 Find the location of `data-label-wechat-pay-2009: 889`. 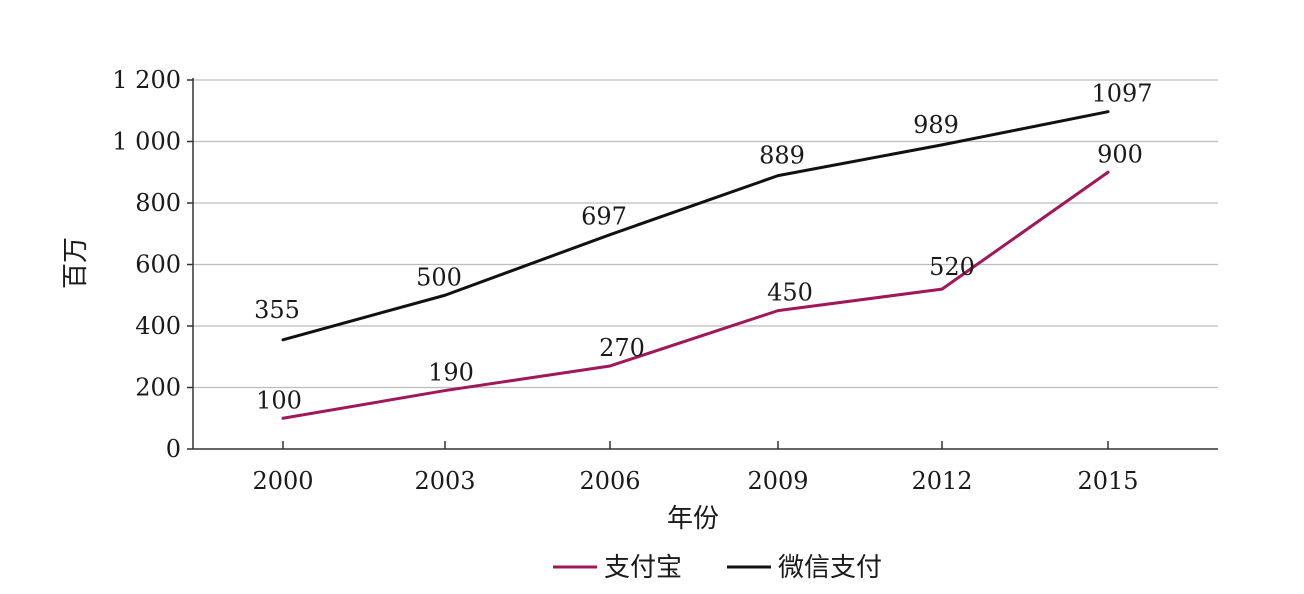

data-label-wechat-pay-2009: 889 is located at coordinates (782, 156).